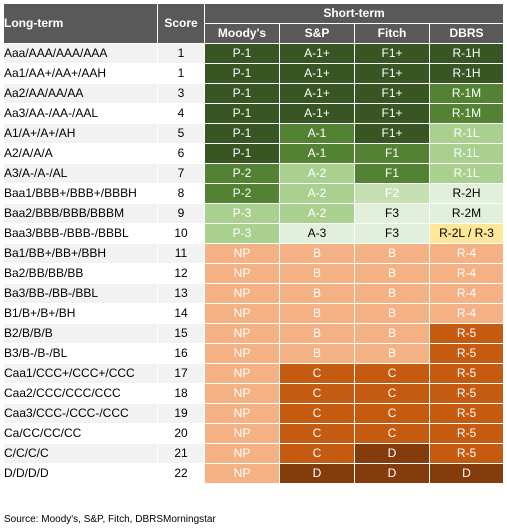 This screenshot has width=507, height=529. I want to click on score-cell: 1, so click(181, 53).